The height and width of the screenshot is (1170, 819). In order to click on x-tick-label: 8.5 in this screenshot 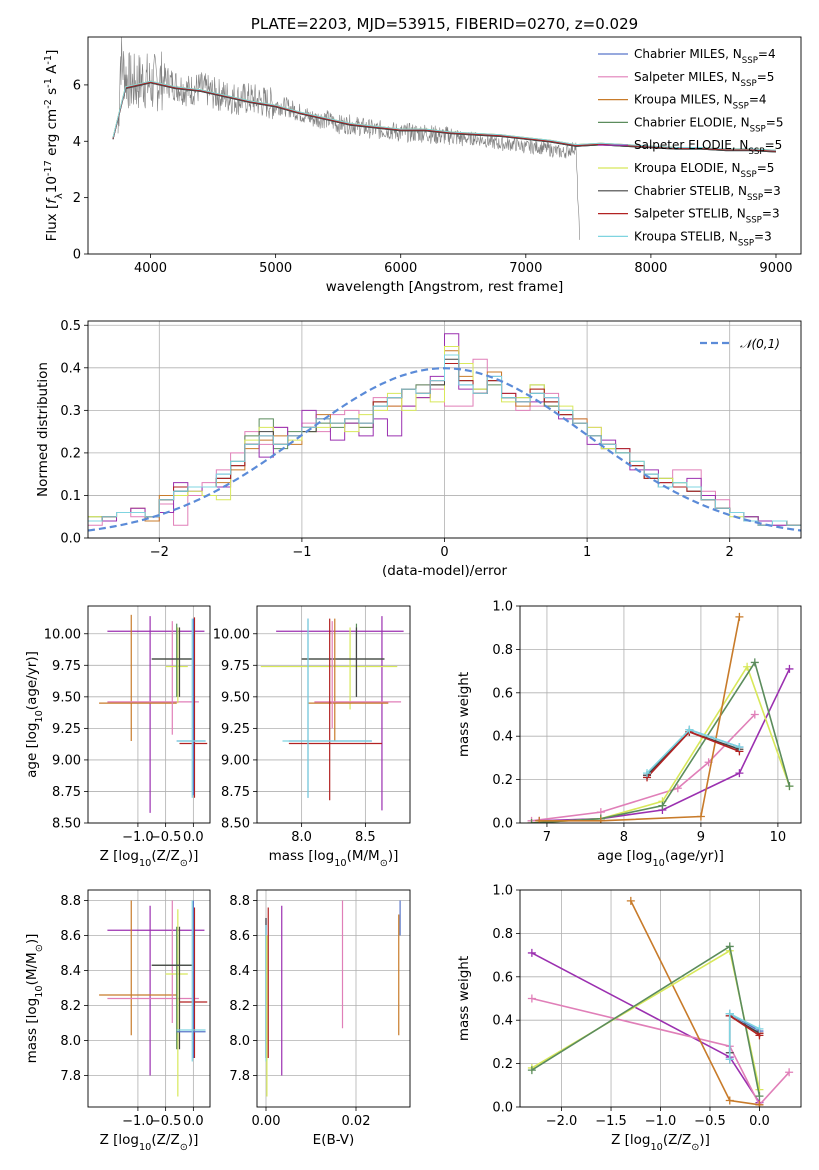, I will do `click(365, 837)`.